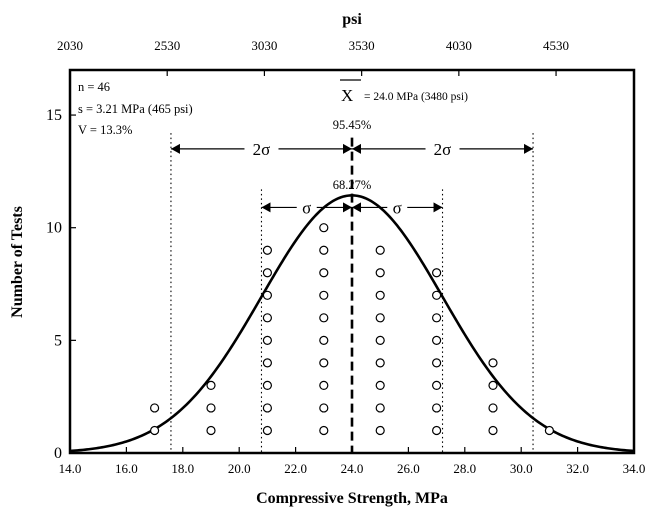  What do you see at coordinates (58, 453) in the screenshot?
I see `y-tick-label: 0` at bounding box center [58, 453].